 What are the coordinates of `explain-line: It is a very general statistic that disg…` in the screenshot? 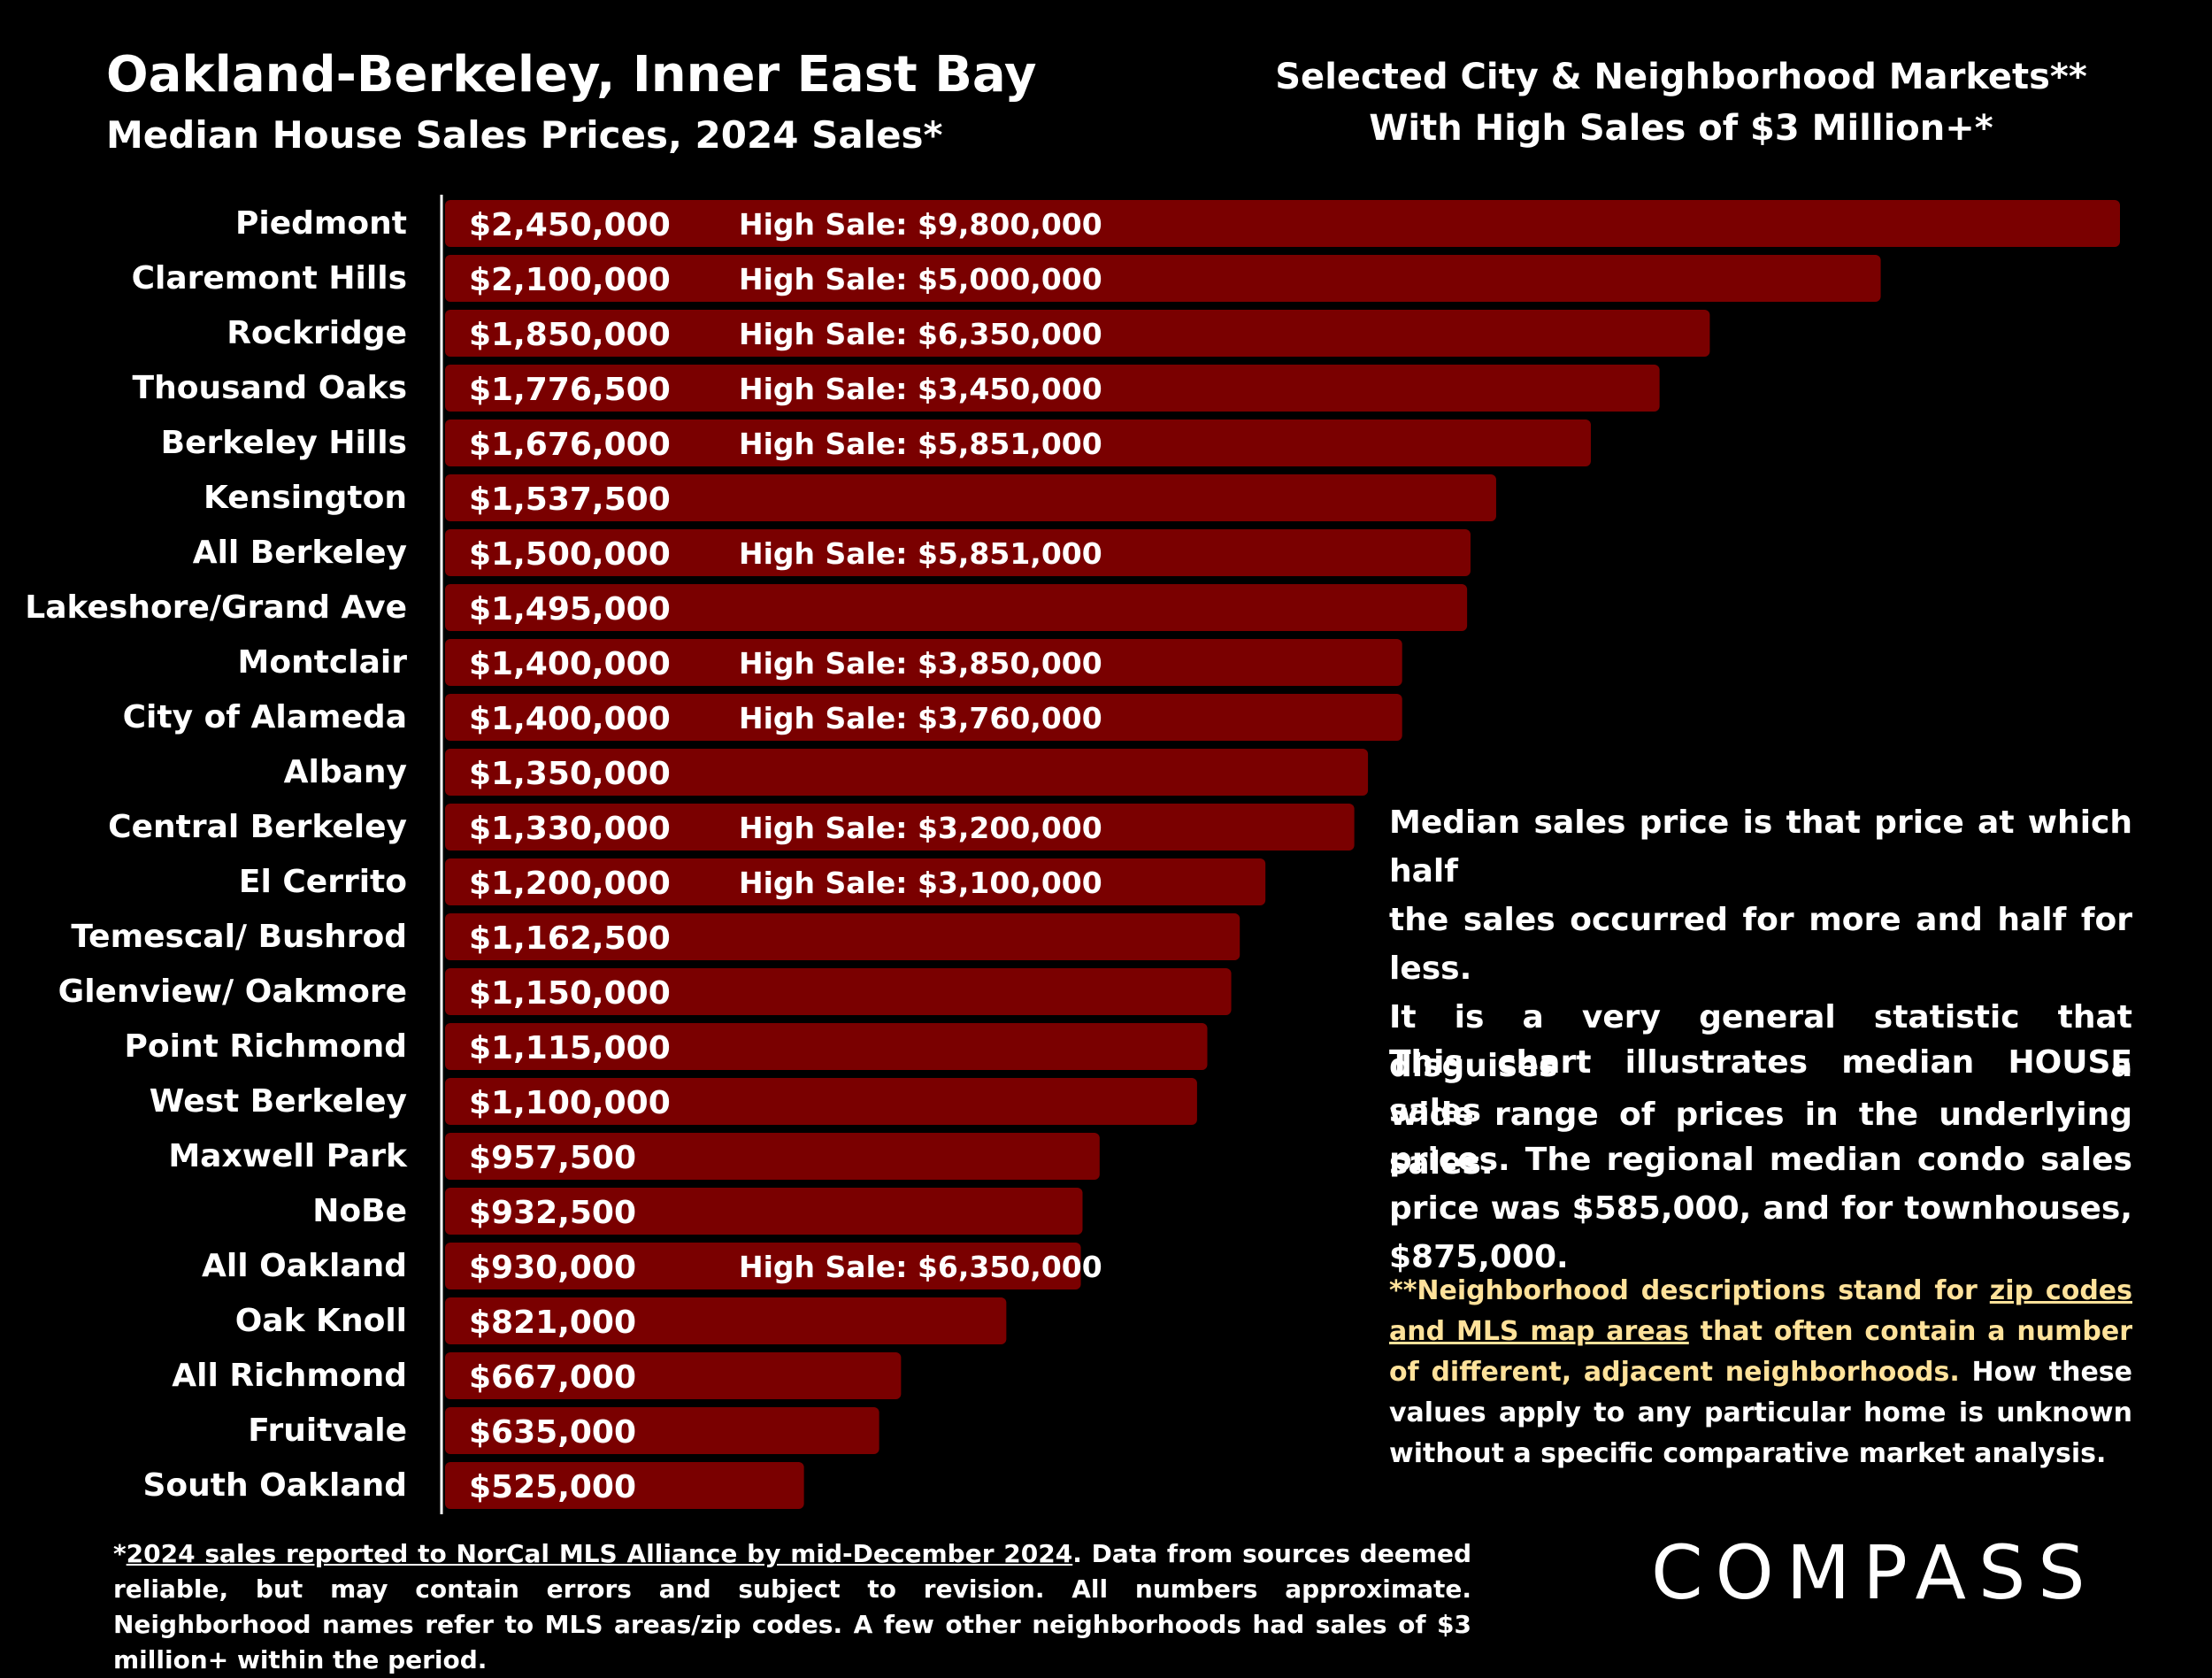 It's located at (1761, 1041).